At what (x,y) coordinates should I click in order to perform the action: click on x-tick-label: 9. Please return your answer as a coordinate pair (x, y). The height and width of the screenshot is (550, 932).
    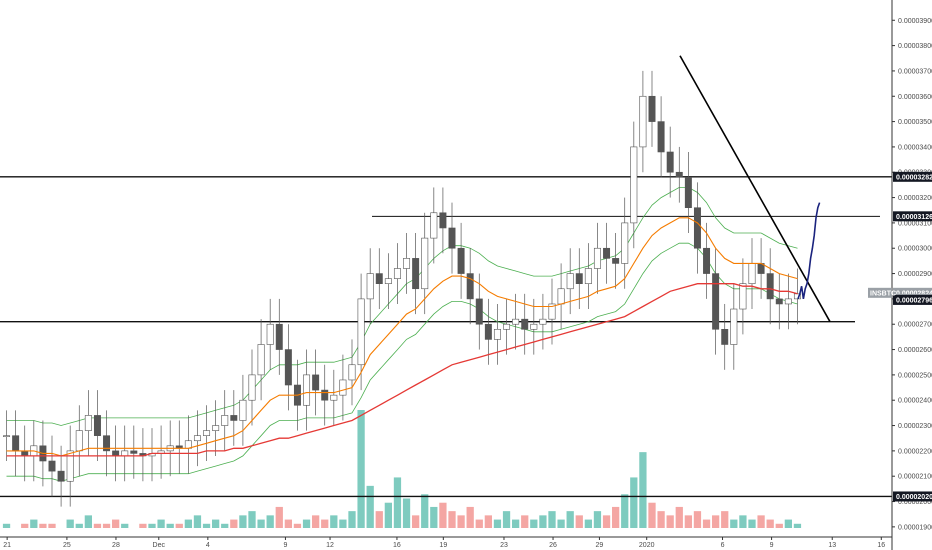
    Looking at the image, I should click on (285, 545).